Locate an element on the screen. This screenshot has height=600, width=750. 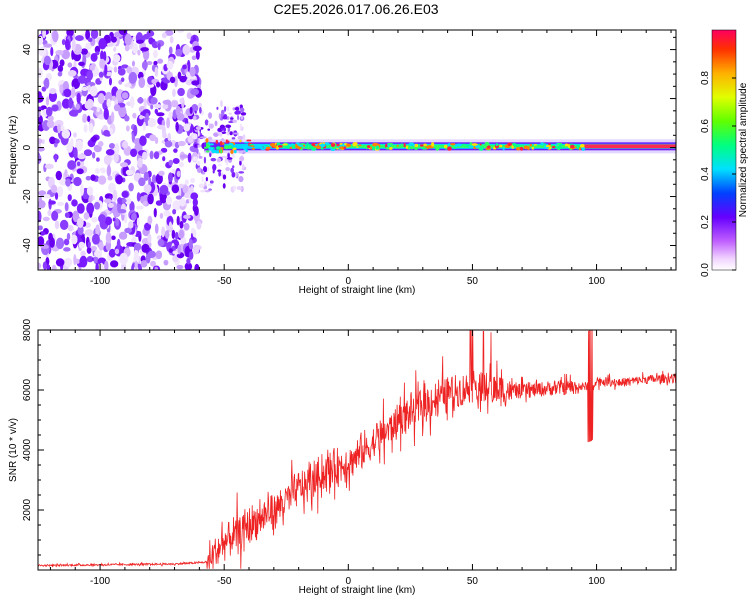
snr-x-tick-label: -50 is located at coordinates (224, 581).